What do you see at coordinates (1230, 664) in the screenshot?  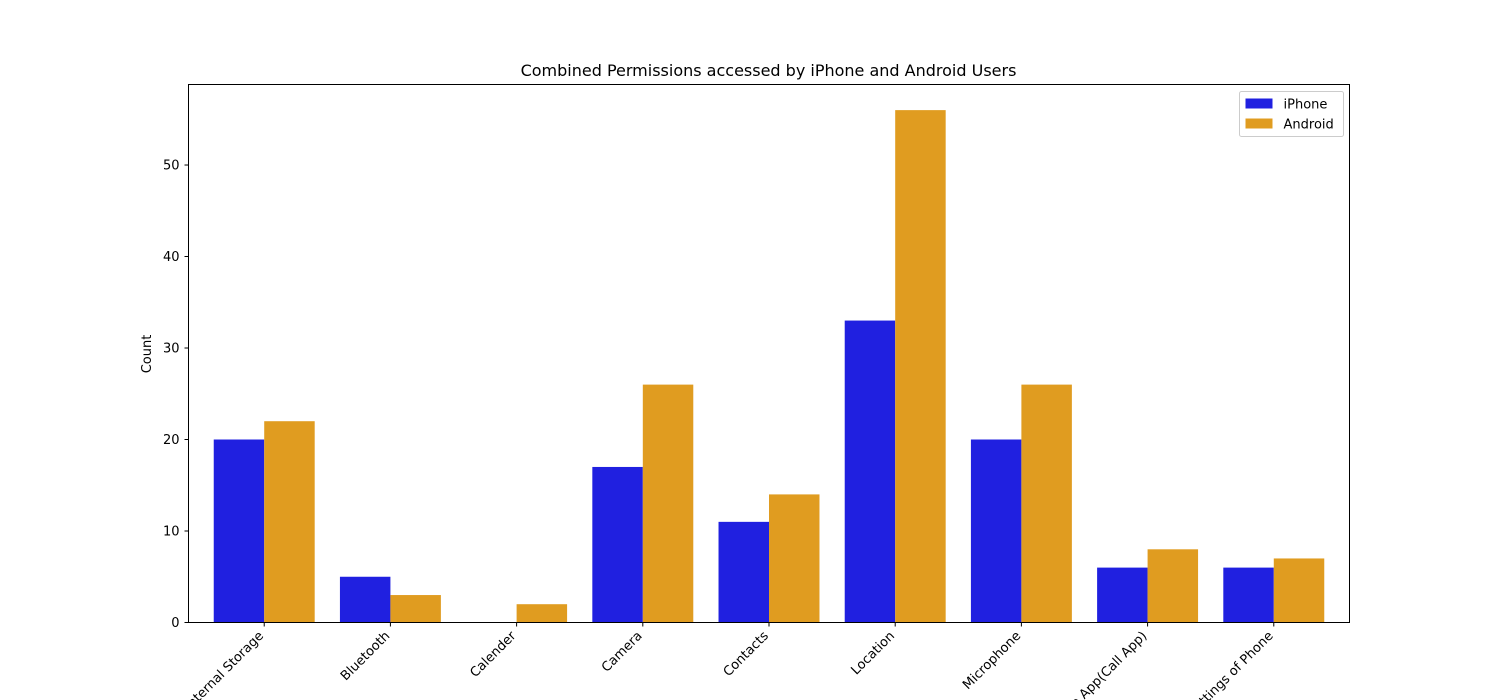 I see `x-tick-label: Settings of Phone` at bounding box center [1230, 664].